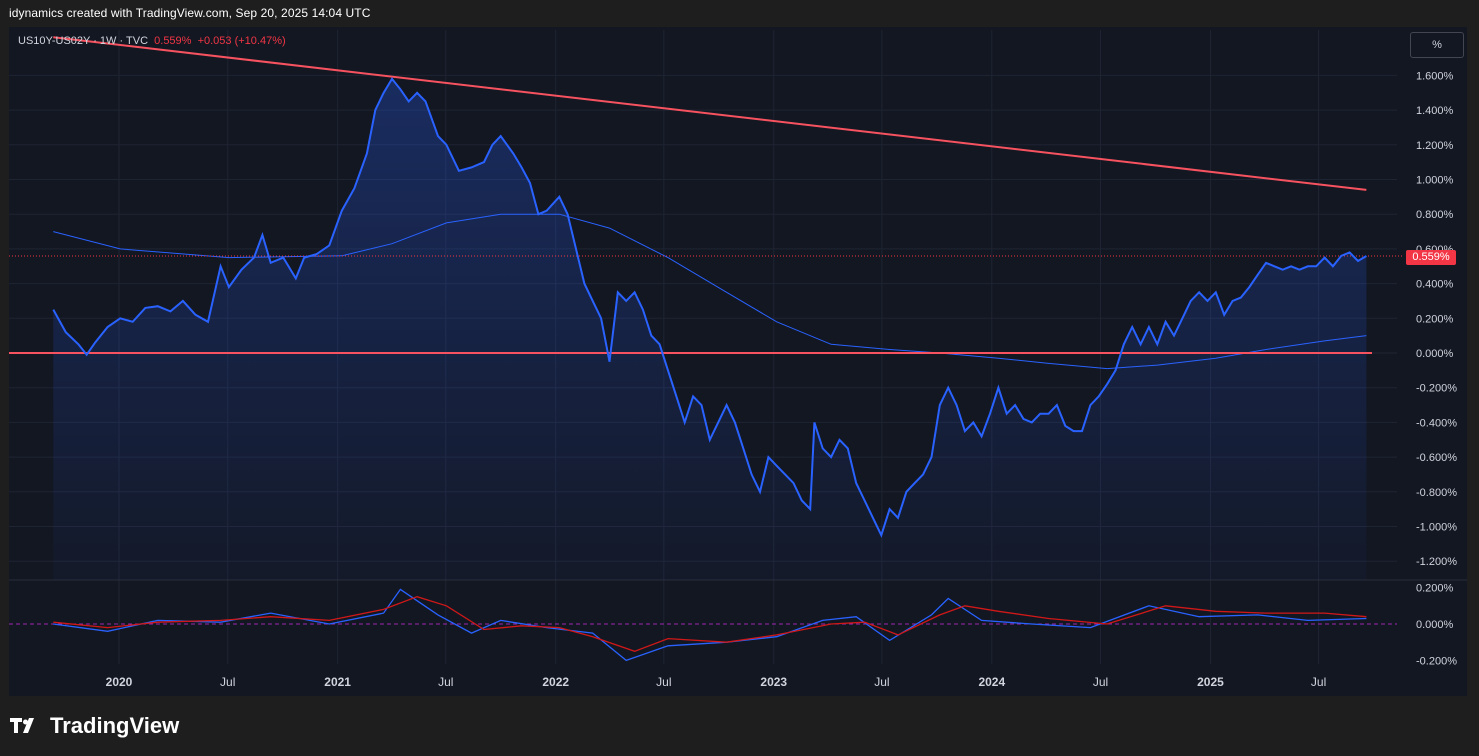  Describe the element at coordinates (241, 41) in the screenshot. I see `legend-change: +0.053 (+10.47%)` at that location.